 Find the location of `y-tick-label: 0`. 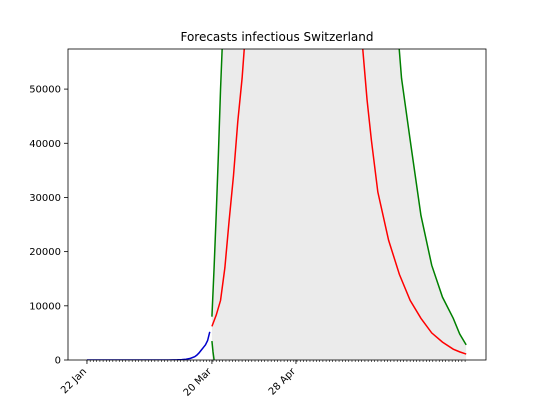

y-tick-label: 0 is located at coordinates (58, 361).